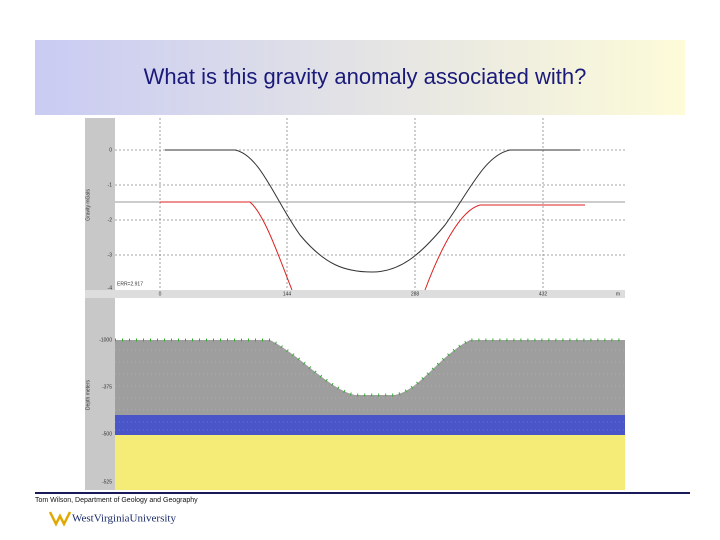 The height and width of the screenshot is (540, 720). What do you see at coordinates (372, 246) in the screenshot?
I see `calculated-curve` at bounding box center [372, 246].